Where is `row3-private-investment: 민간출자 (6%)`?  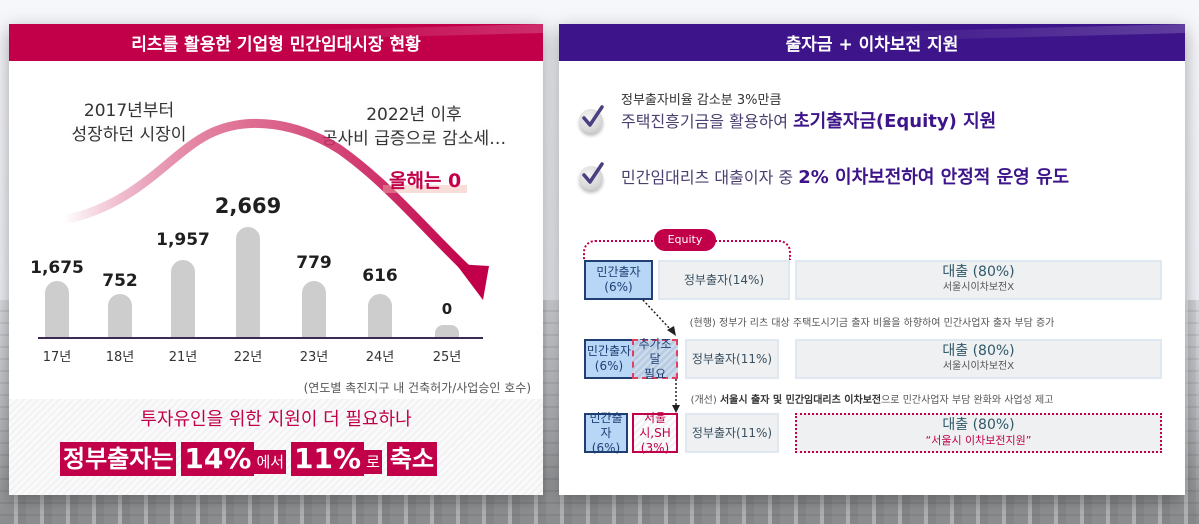
row3-private-investment: 민간출자 (6%) is located at coordinates (606, 432).